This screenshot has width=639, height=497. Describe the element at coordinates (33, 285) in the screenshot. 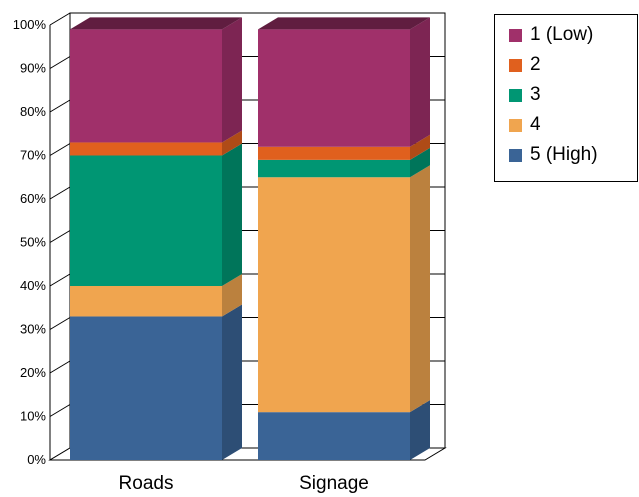

I see `y-tick-label: 40%` at that location.